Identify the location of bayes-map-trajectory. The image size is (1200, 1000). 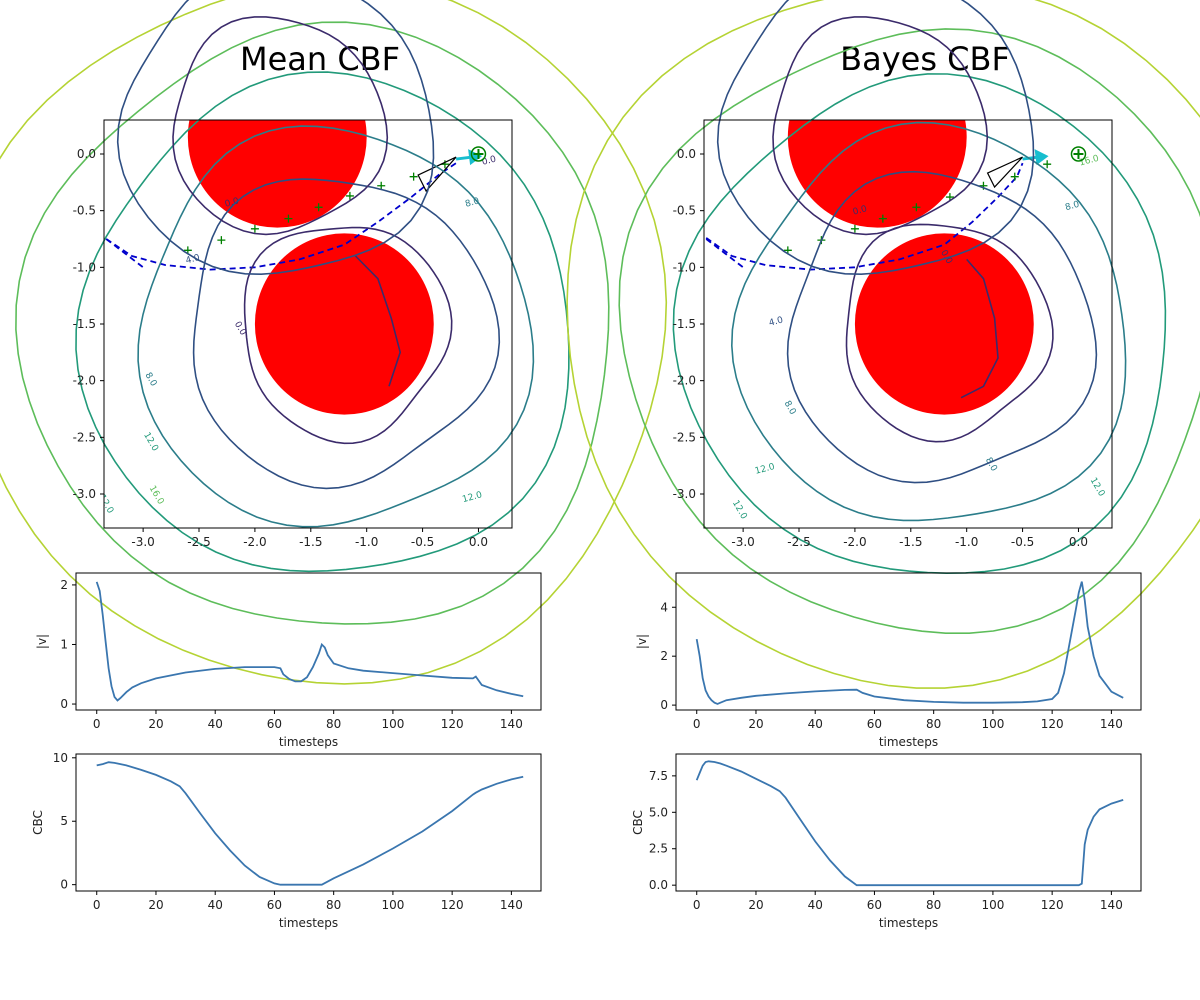
(864, 216).